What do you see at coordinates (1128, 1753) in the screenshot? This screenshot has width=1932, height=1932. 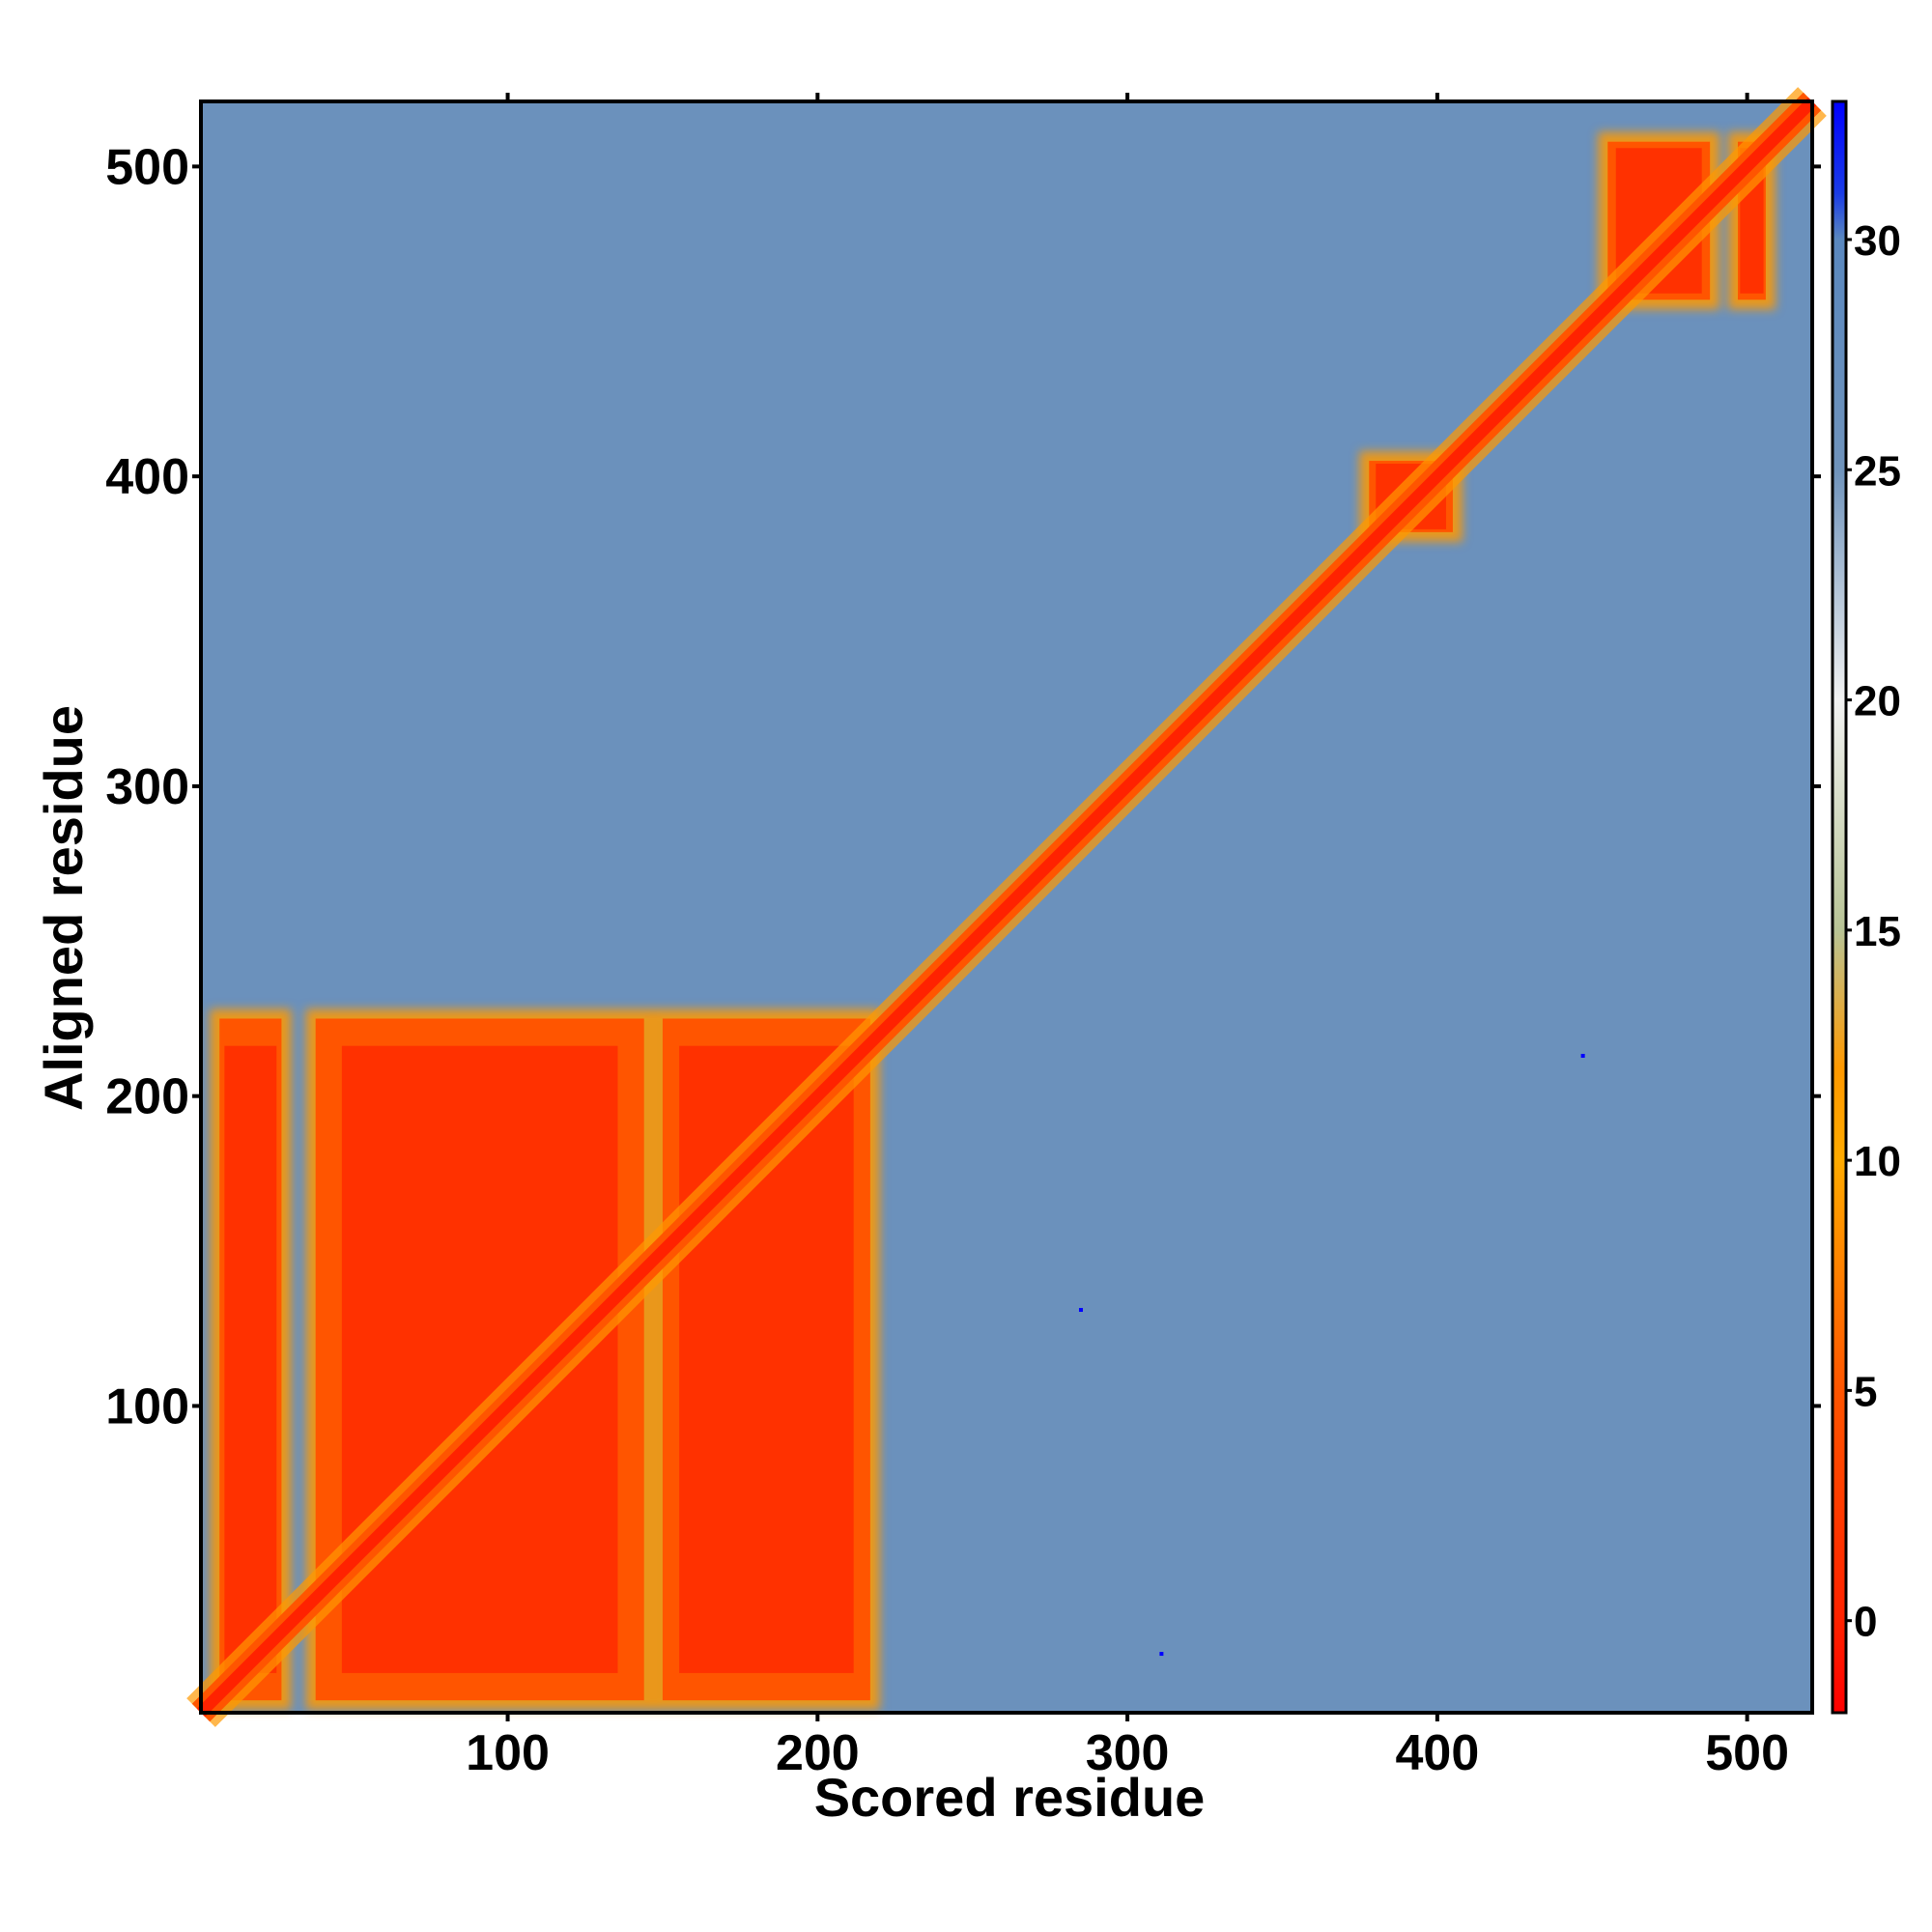 I see `x-tick-label: 300` at bounding box center [1128, 1753].